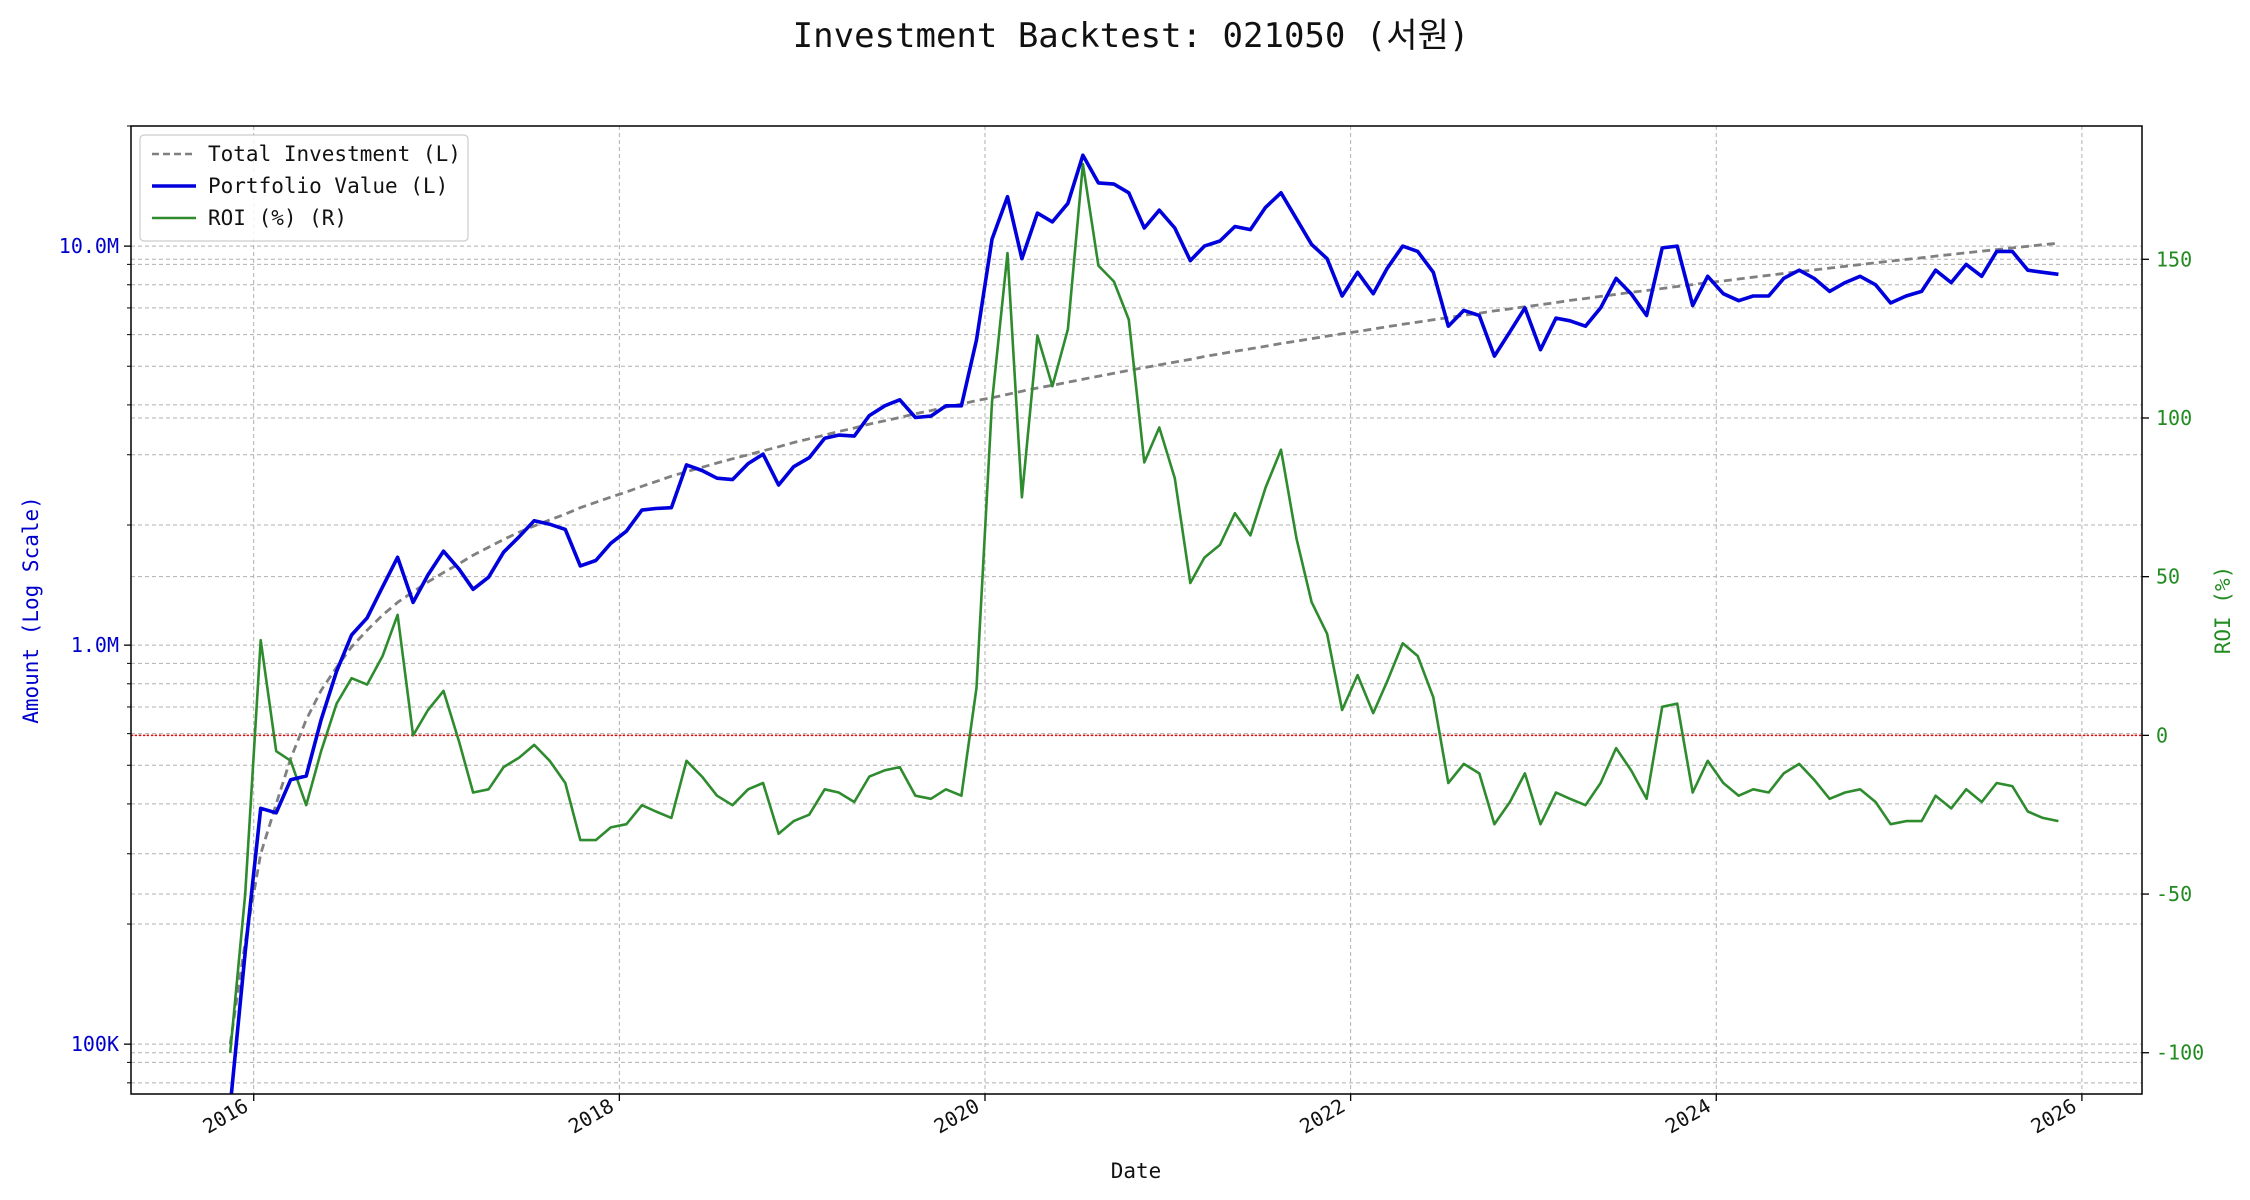  What do you see at coordinates (2168, 577) in the screenshot?
I see `right-tick-label-50: 50` at bounding box center [2168, 577].